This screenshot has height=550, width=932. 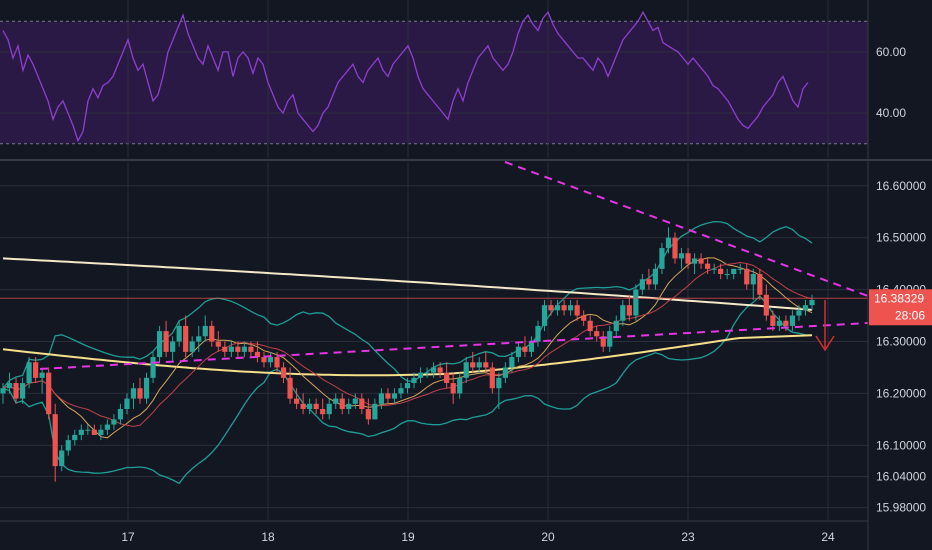 I want to click on time-tick-label: 17, so click(x=128, y=537).